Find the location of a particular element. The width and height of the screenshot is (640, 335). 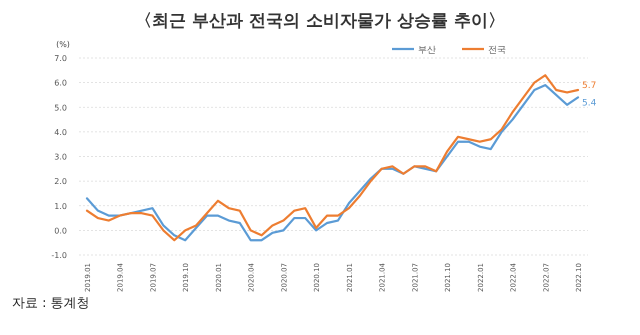

y-tick-label: 3.0 is located at coordinates (60, 157).